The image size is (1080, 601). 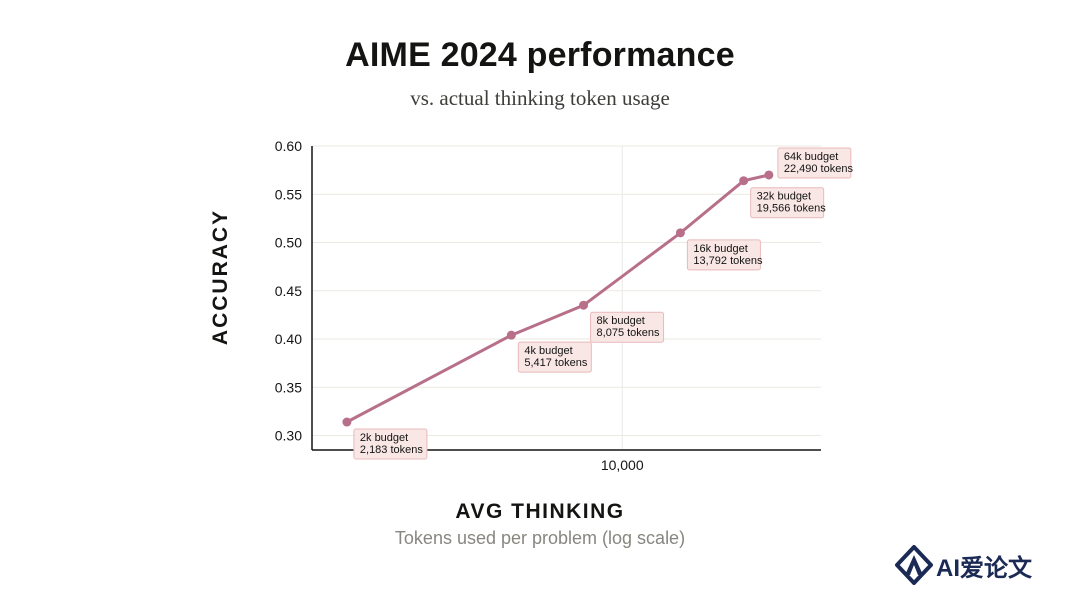 I want to click on watermark-logo: AI爱论文, so click(x=981, y=565).